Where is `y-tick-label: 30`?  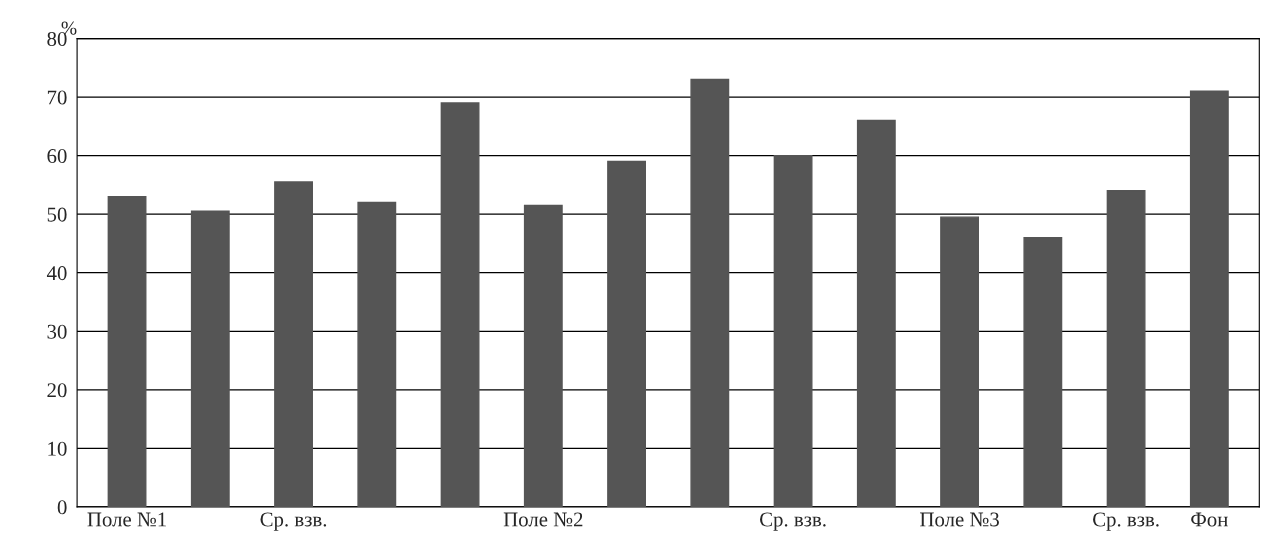 y-tick-label: 30 is located at coordinates (57, 331).